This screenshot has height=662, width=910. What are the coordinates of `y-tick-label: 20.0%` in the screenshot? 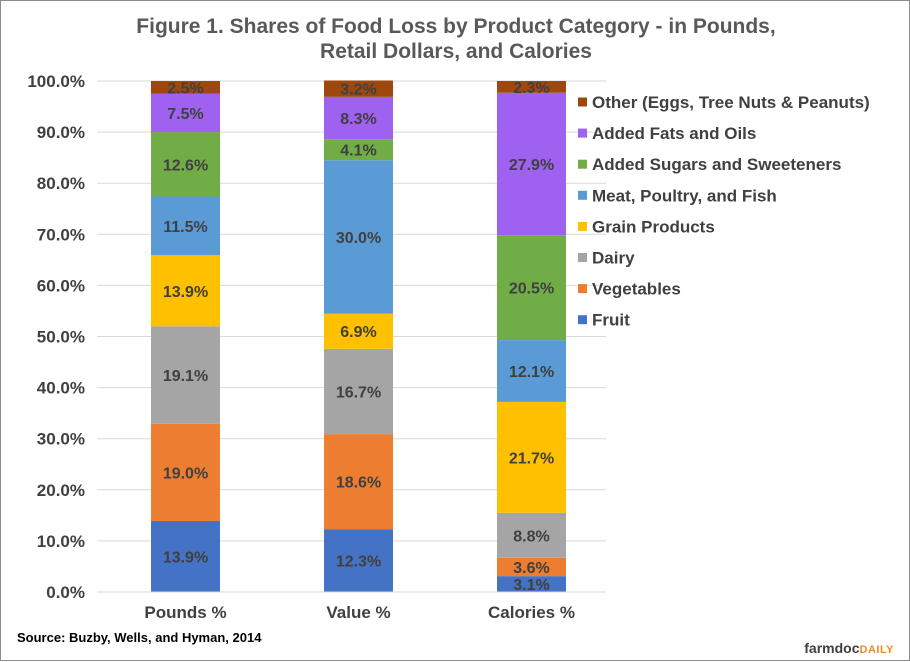 It's located at (61, 490).